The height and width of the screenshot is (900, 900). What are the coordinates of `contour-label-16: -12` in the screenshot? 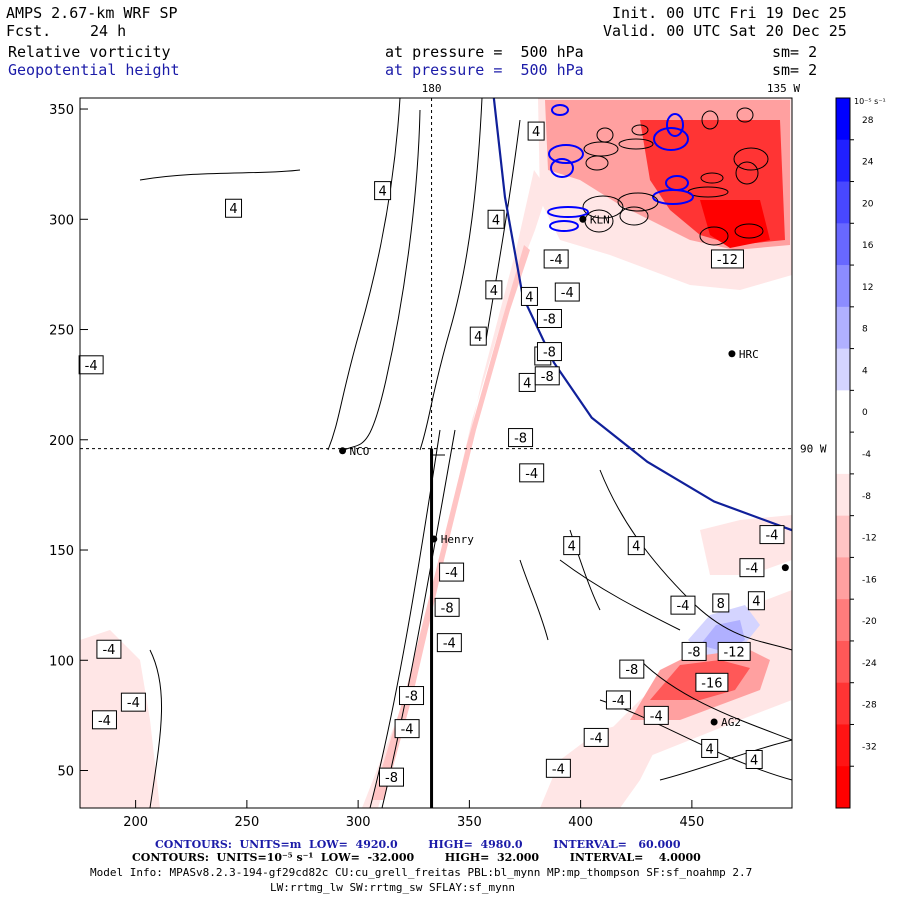 It's located at (727, 260).